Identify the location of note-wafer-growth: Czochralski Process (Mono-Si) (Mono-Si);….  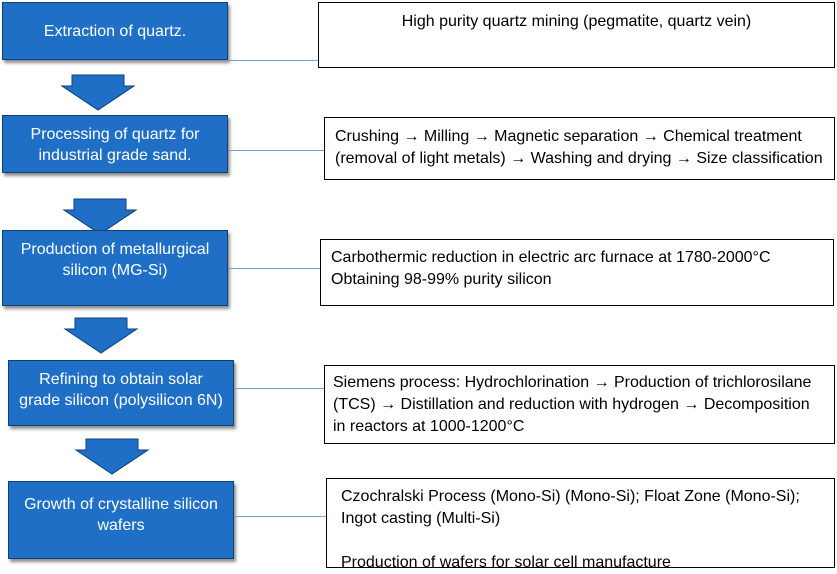
(580, 524).